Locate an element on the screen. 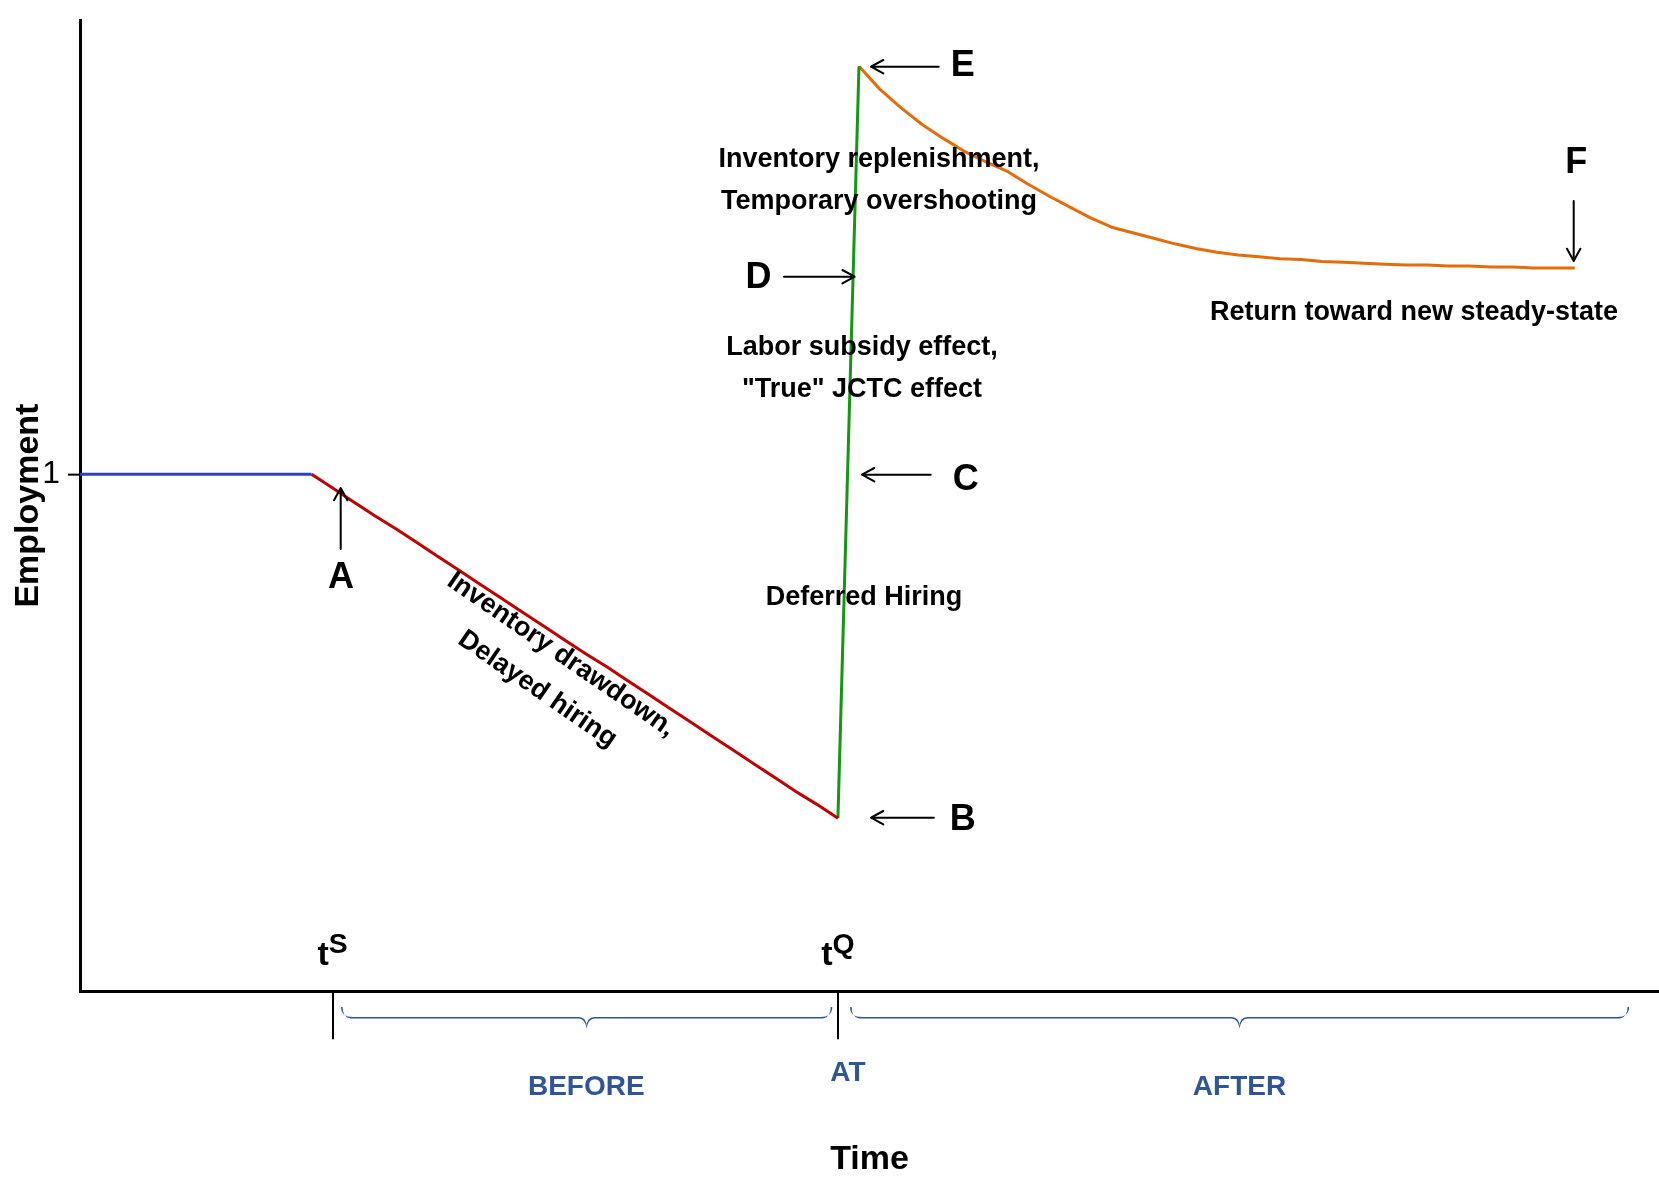 This screenshot has height=1190, width=1659. annotation: E is located at coordinates (962, 64).